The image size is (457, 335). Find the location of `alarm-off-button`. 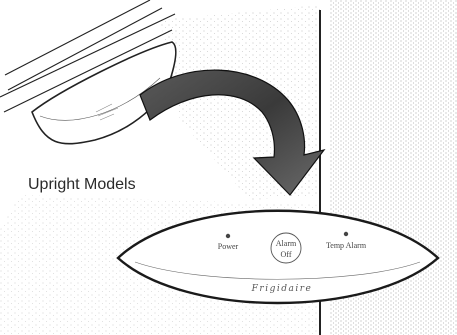

alarm-off-button is located at coordinates (286, 248).